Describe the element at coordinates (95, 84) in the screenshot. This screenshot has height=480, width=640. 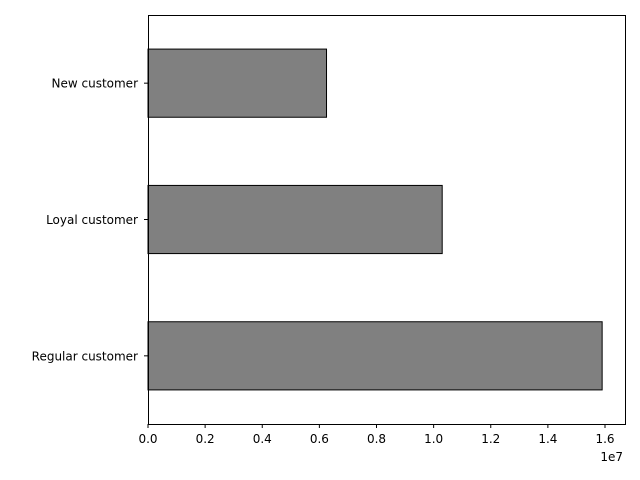
I see `y-tick-label: New customer` at that location.